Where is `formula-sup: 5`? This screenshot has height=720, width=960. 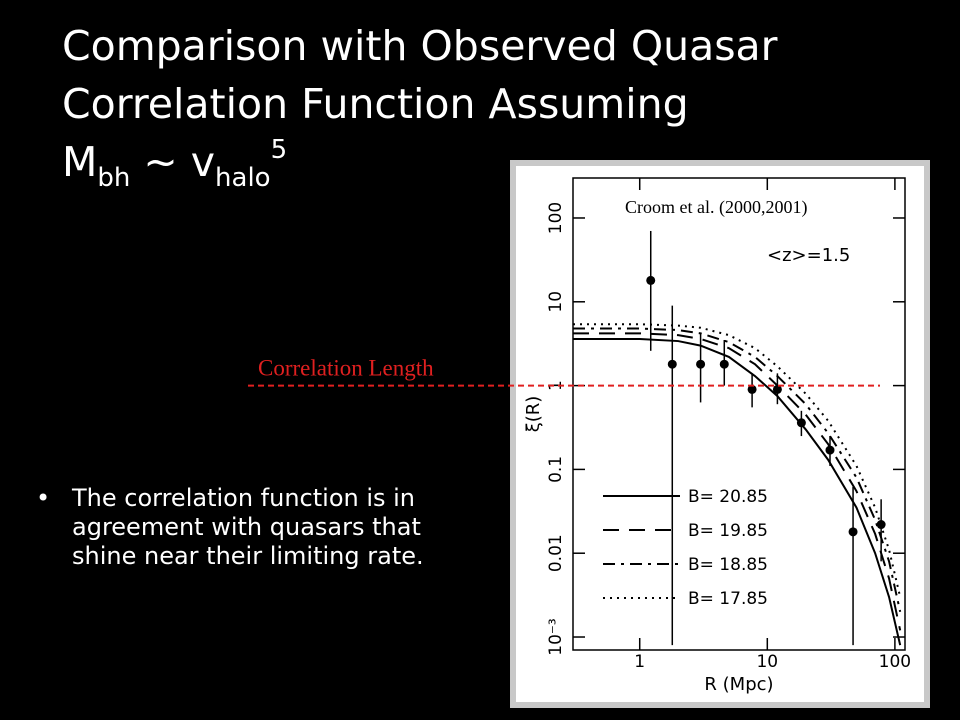
formula-sup: 5 is located at coordinates (279, 150).